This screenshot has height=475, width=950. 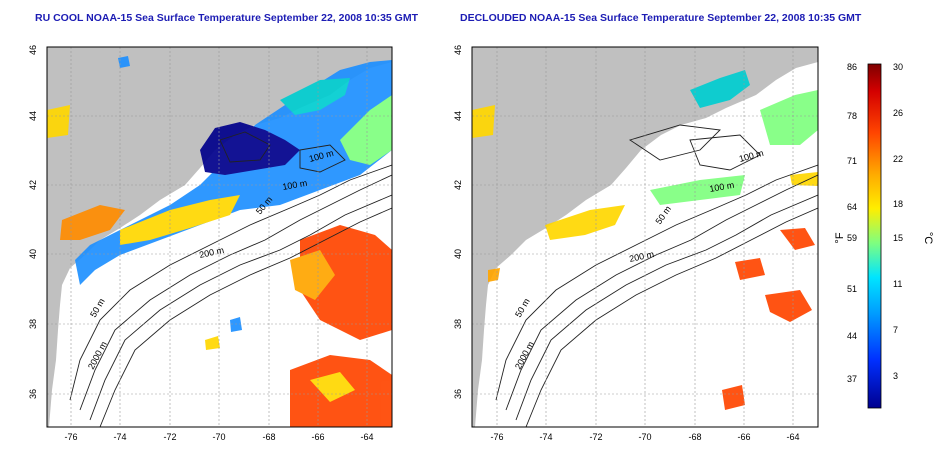 I want to click on colorbar-f-ticks: 86 78 71 64 59 51 44 37, so click(x=852, y=223).